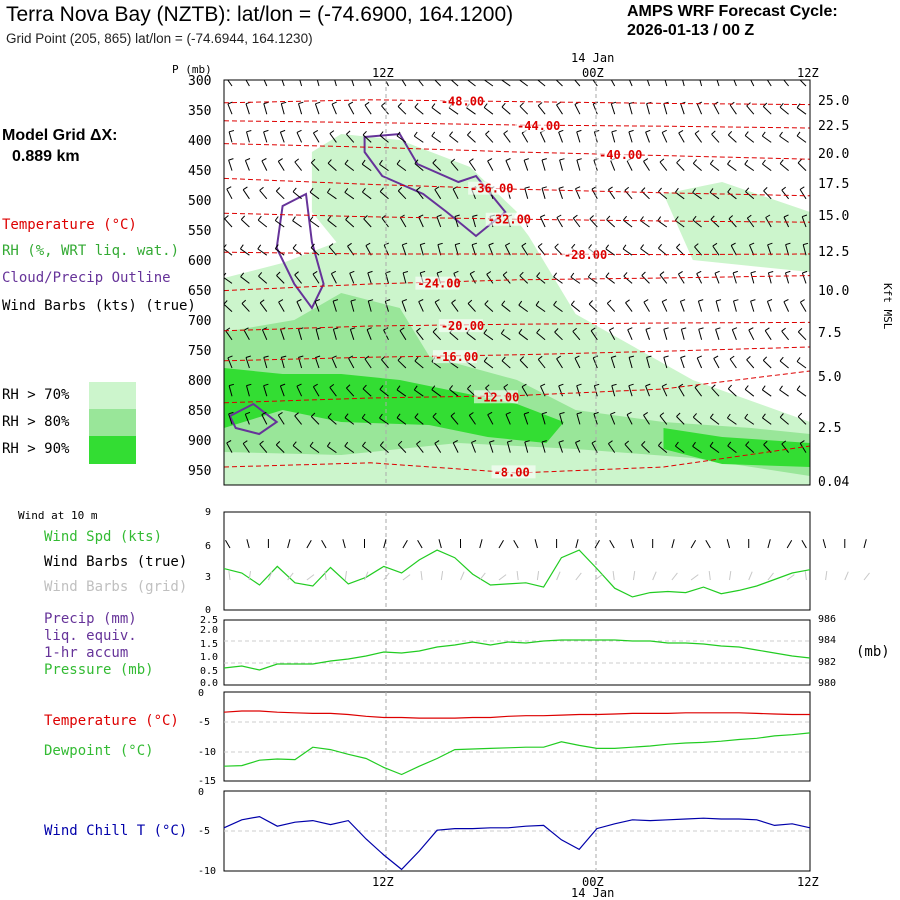  I want to click on temperature-series-legend: Temperature (°C), so click(111, 721).